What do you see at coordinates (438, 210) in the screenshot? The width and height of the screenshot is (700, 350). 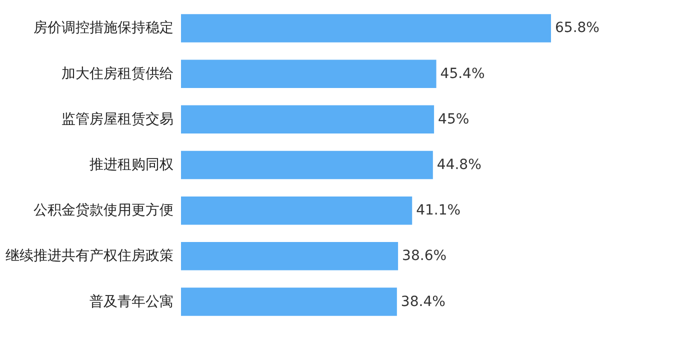 I see `data-label: 41.1%` at bounding box center [438, 210].